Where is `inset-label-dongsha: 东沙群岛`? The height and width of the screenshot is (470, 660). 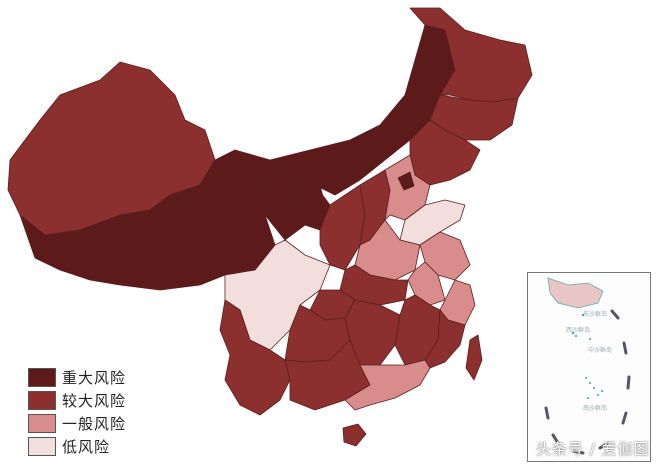 inset-label-dongsha: 东沙群岛 is located at coordinates (595, 314).